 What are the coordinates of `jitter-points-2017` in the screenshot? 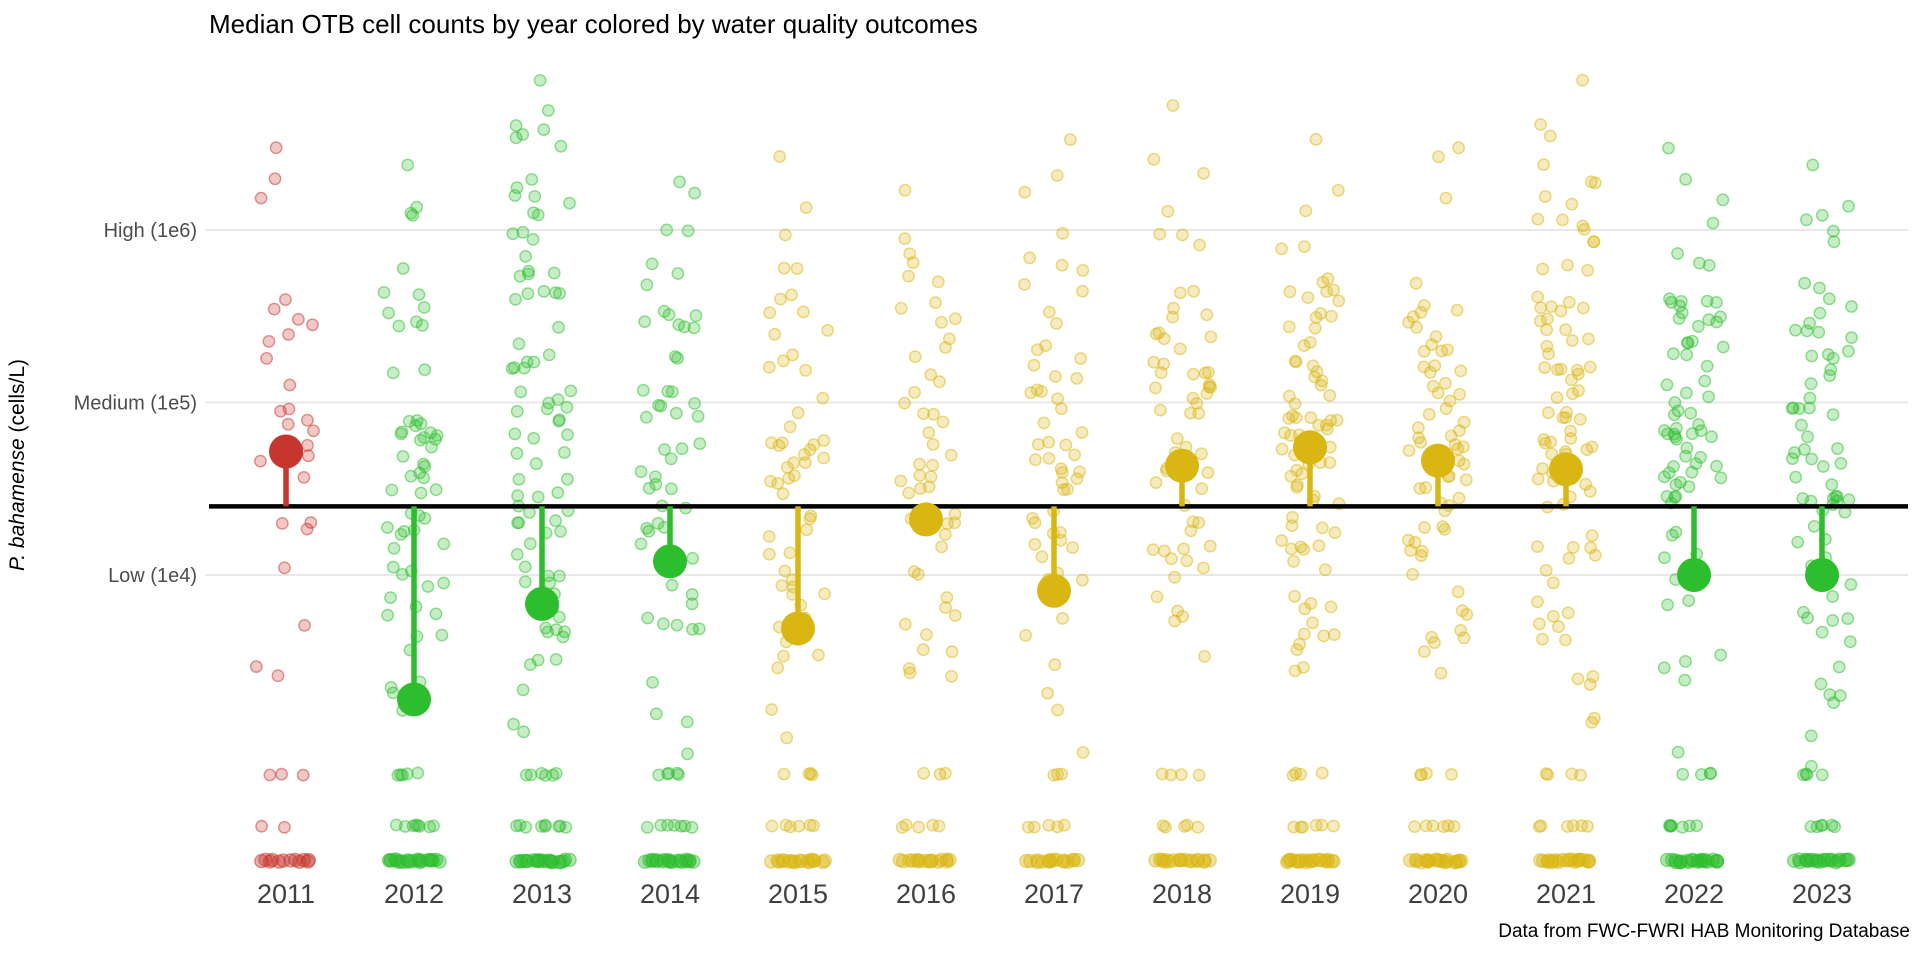 It's located at (1054, 501).